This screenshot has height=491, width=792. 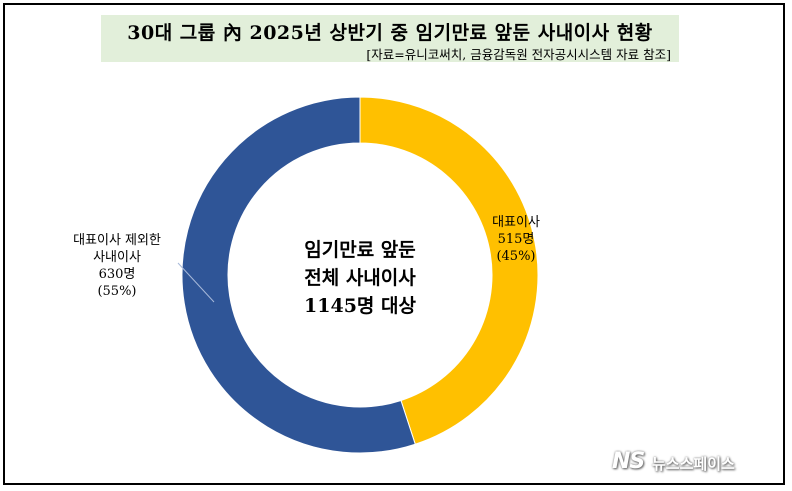 I want to click on label-ceo-name: 대표이사, so click(x=516, y=222).